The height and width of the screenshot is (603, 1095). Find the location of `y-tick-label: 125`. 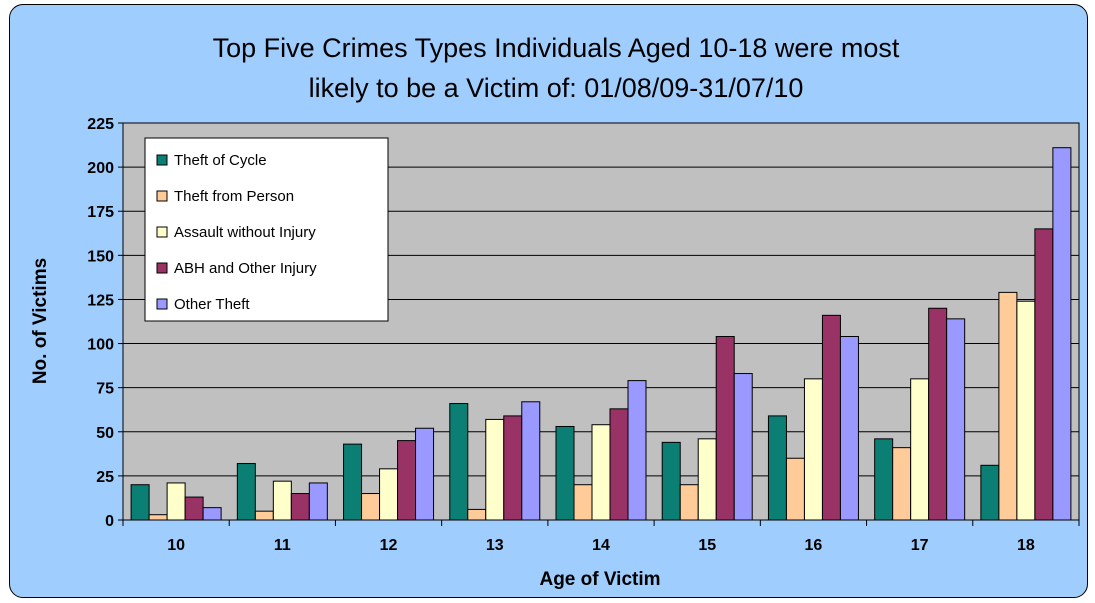

y-tick-label: 125 is located at coordinates (100, 300).